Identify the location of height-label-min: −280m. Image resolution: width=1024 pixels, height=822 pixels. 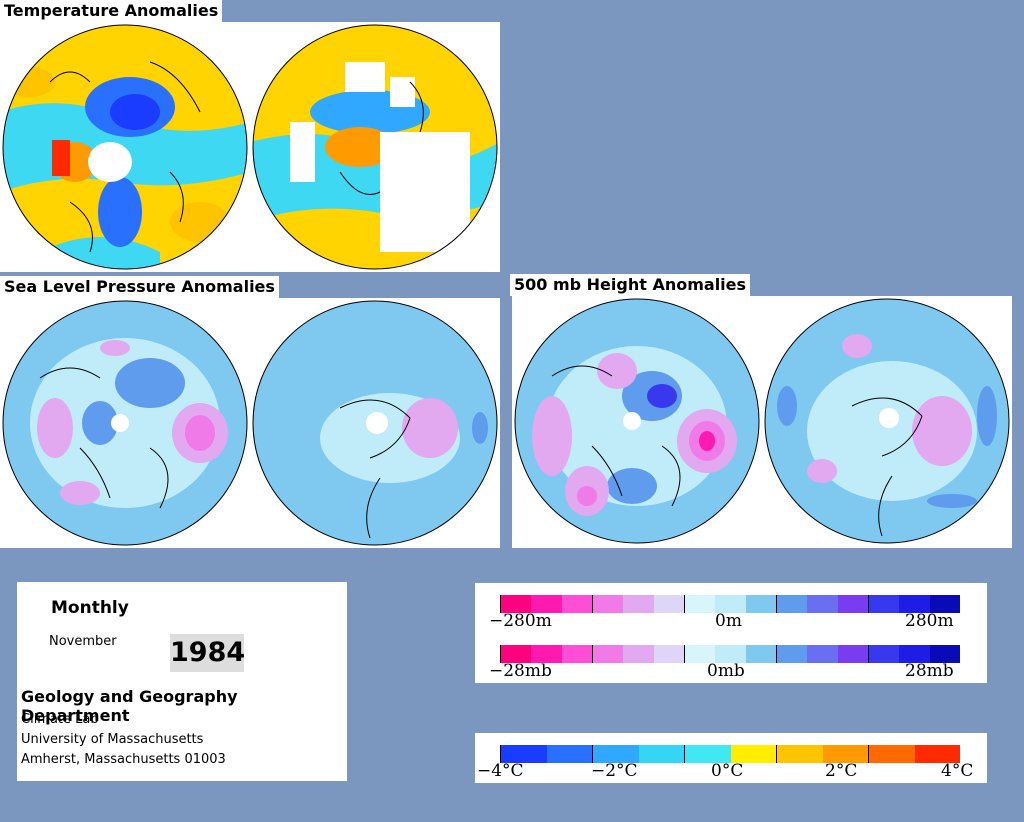
(520, 621).